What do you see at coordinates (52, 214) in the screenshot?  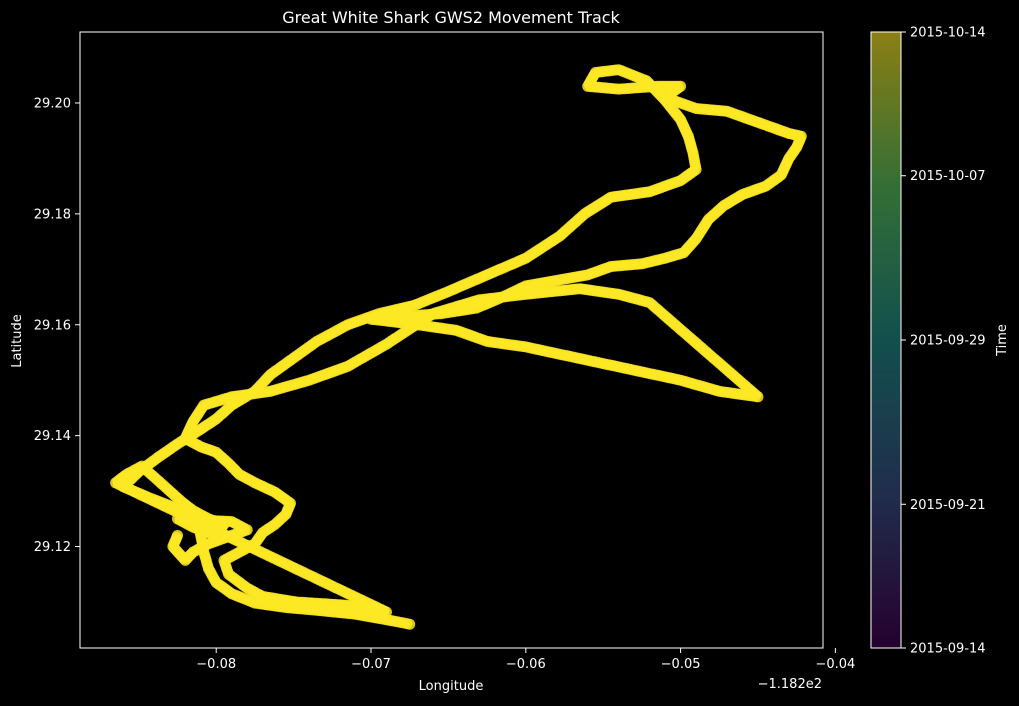 I see `y-tick-label: 29.18` at bounding box center [52, 214].